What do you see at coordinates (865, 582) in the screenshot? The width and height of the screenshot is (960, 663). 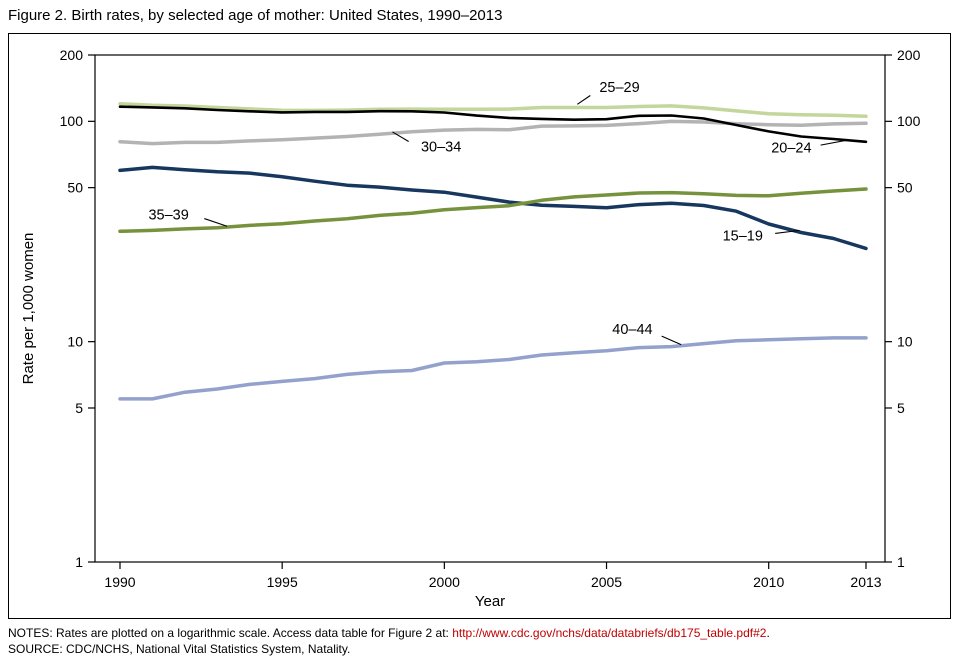 I see `x-tick-label: 2013` at bounding box center [865, 582].